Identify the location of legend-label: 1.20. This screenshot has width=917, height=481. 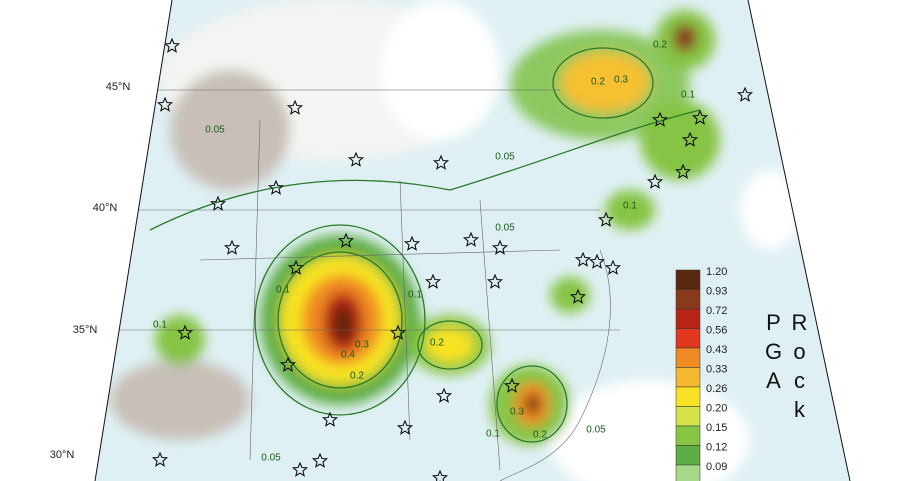
(716, 272).